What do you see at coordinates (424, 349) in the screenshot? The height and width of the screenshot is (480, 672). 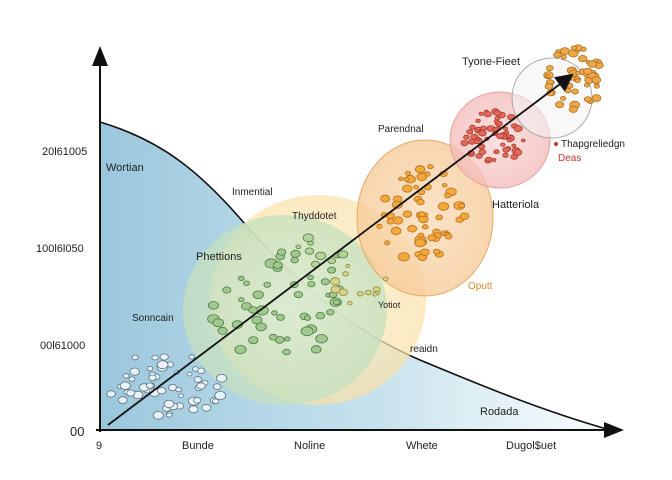 I see `reaidn-label: reaidn` at bounding box center [424, 349].